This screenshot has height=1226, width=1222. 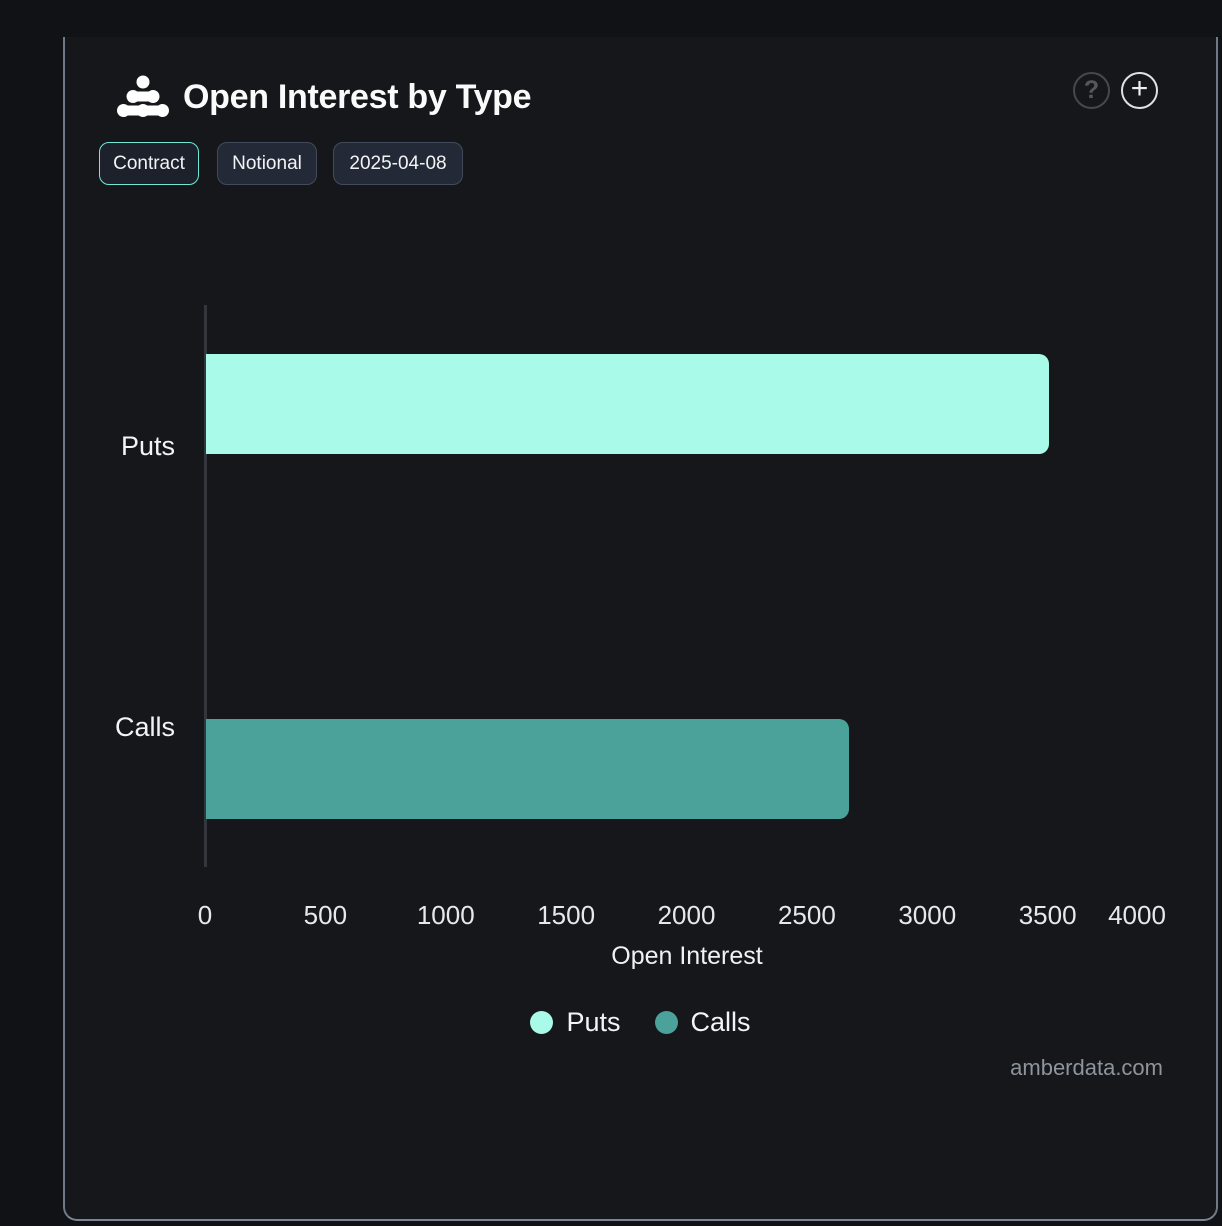 I want to click on x-axis-title: Open Interest, so click(x=687, y=956).